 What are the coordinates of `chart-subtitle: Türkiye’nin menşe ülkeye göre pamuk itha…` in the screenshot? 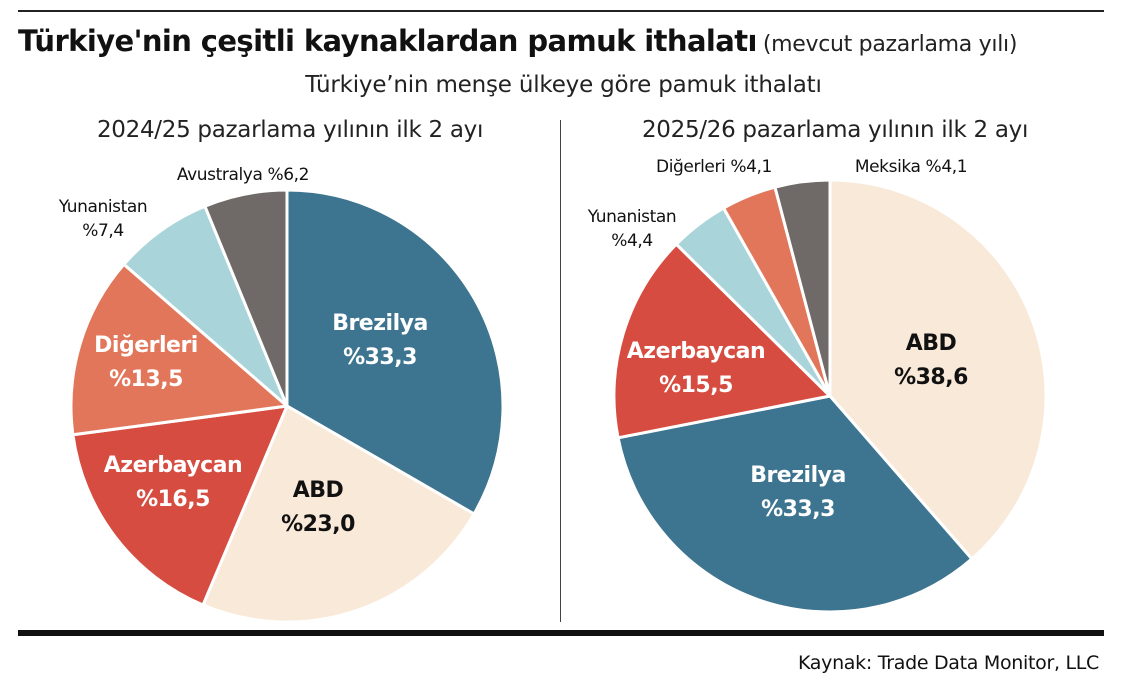 It's located at (563, 85).